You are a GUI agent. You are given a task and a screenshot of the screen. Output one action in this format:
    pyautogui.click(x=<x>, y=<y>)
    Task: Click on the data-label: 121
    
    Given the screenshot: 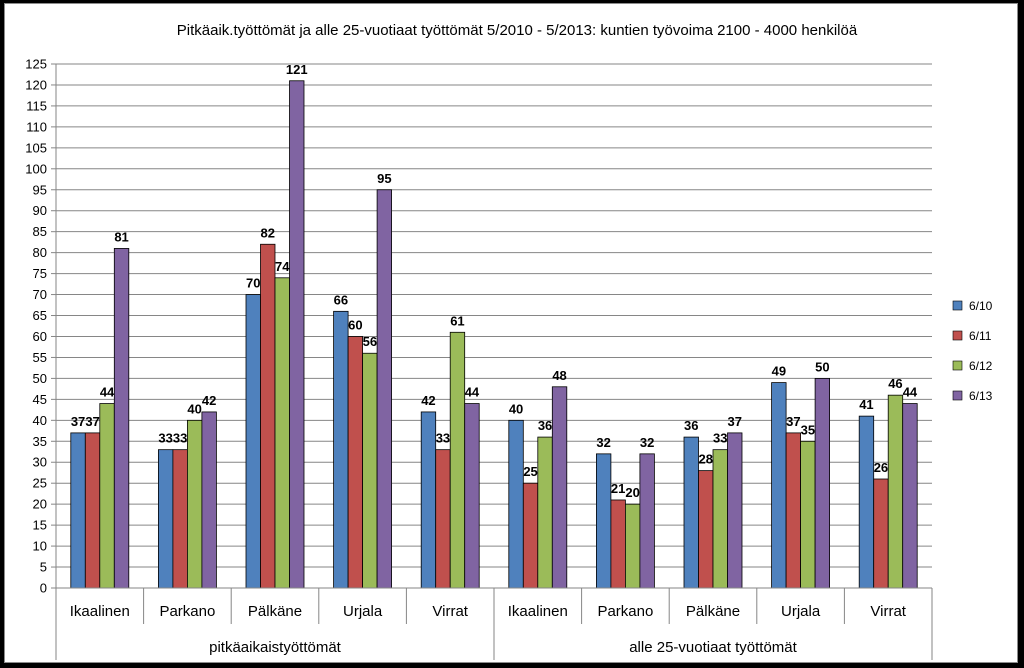 What is the action you would take?
    pyautogui.click(x=297, y=69)
    